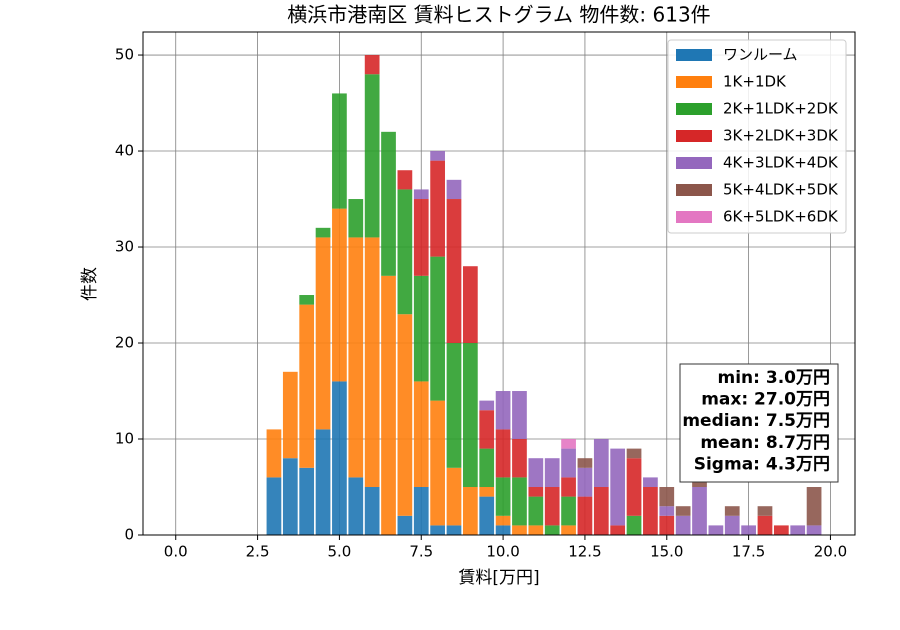 This screenshot has width=900, height=630. Describe the element at coordinates (498, 15) in the screenshot. I see `chart-title: 横浜市港南区 賃料ヒストグラム 物件数: 613件` at that location.